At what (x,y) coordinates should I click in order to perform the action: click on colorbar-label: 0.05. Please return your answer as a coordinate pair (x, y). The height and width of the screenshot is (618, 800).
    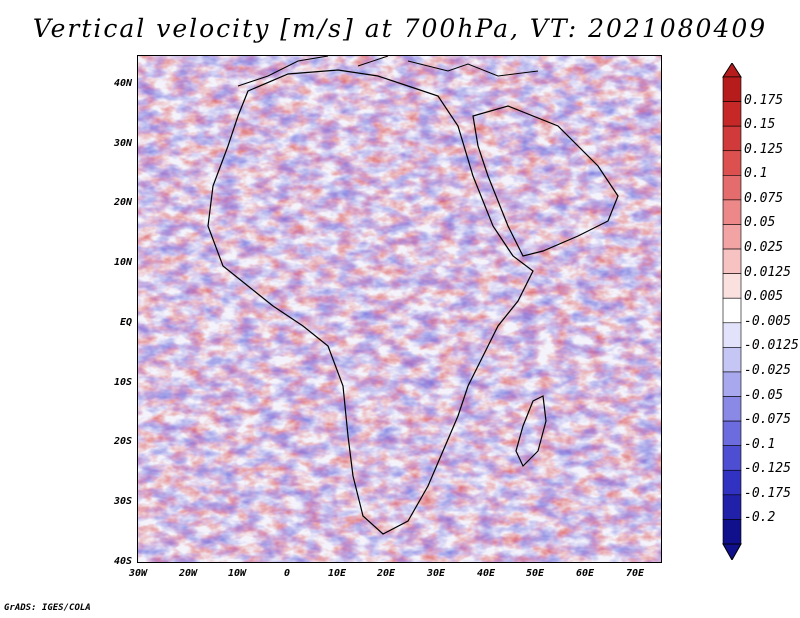
    Looking at the image, I should click on (760, 223).